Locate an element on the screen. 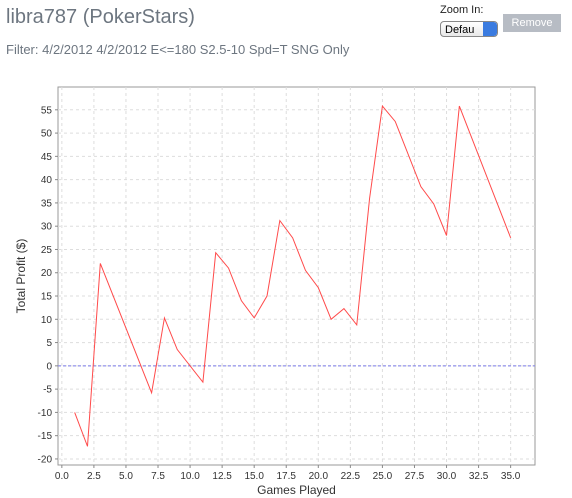  x-tick-label: 20.0 is located at coordinates (319, 476).